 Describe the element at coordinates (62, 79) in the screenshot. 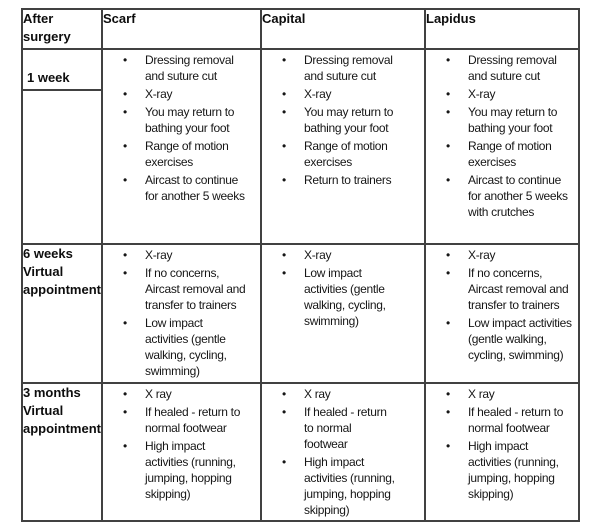

I see `row-label-1-week: 1 week` at that location.